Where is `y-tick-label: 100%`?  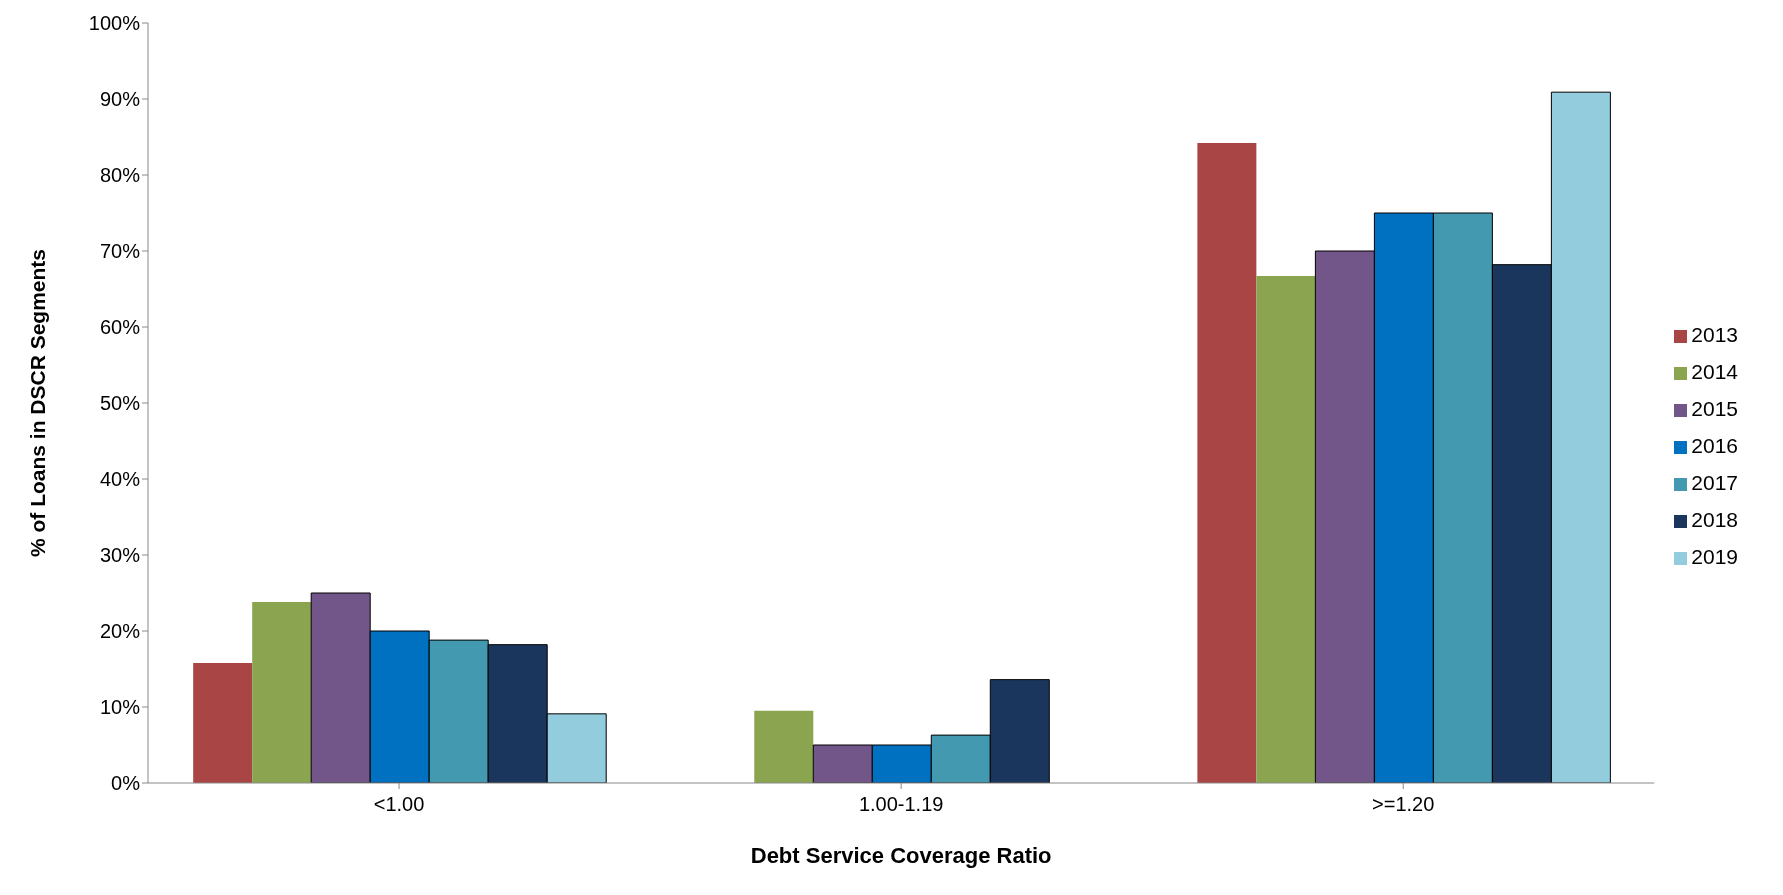
y-tick-label: 100% is located at coordinates (114, 23).